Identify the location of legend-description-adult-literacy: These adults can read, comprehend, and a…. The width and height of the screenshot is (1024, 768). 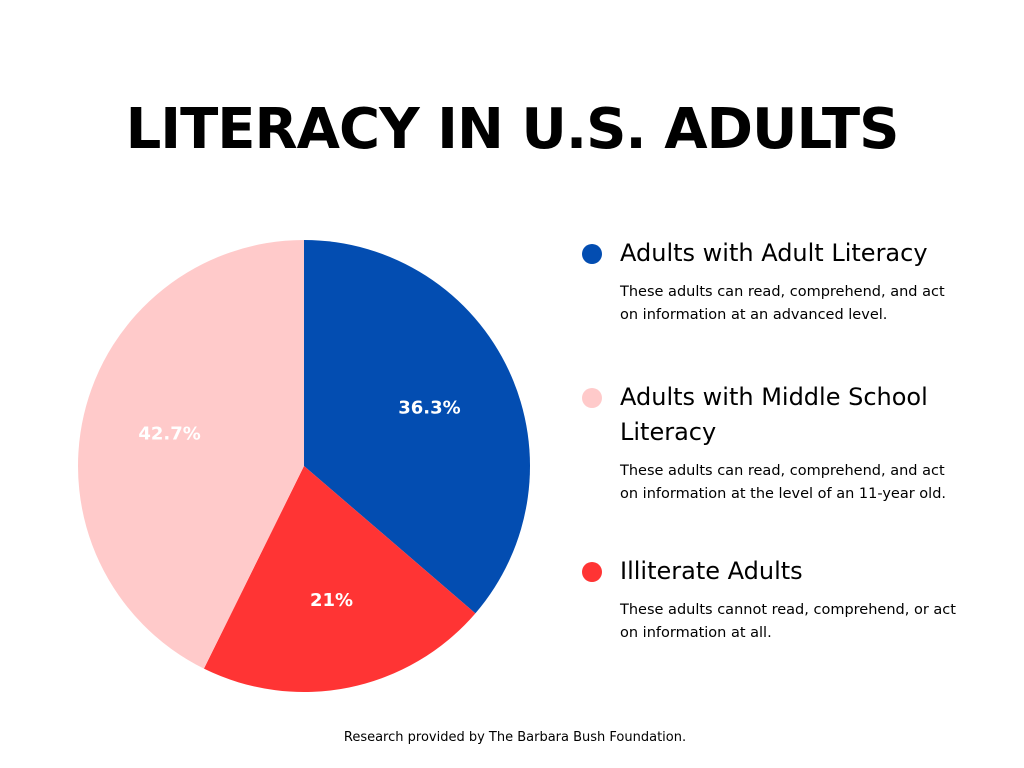
(782, 303).